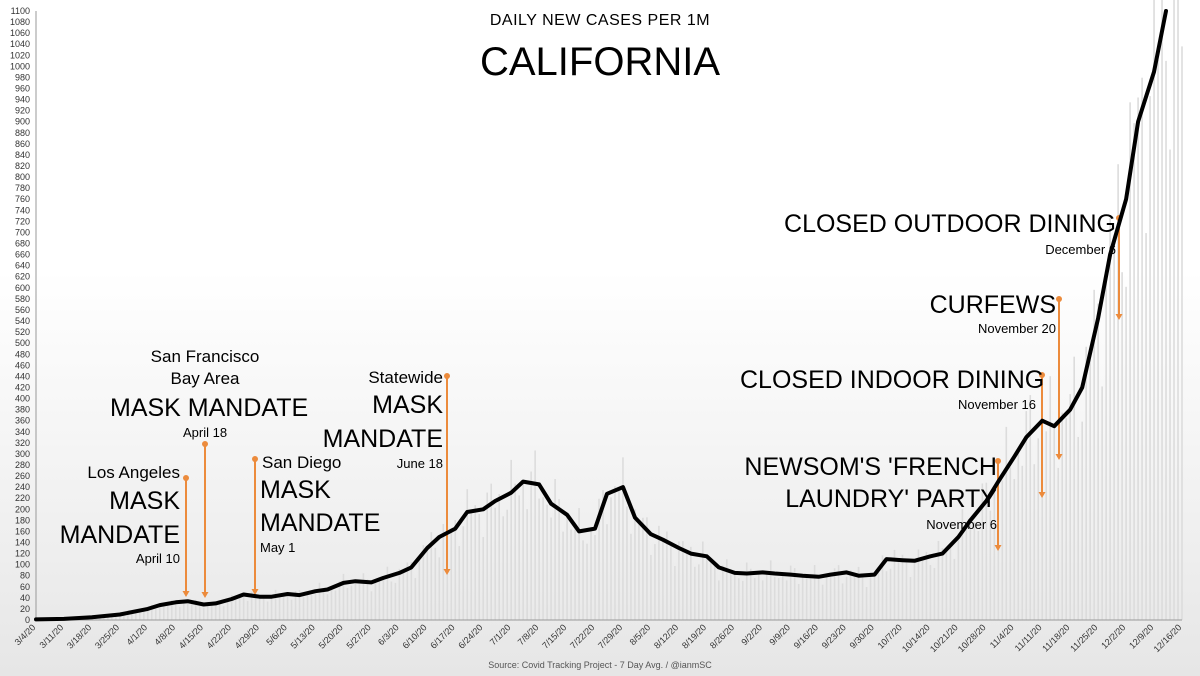 The image size is (1200, 676). What do you see at coordinates (20, 66) in the screenshot?
I see `y-tick-label: 1000` at bounding box center [20, 66].